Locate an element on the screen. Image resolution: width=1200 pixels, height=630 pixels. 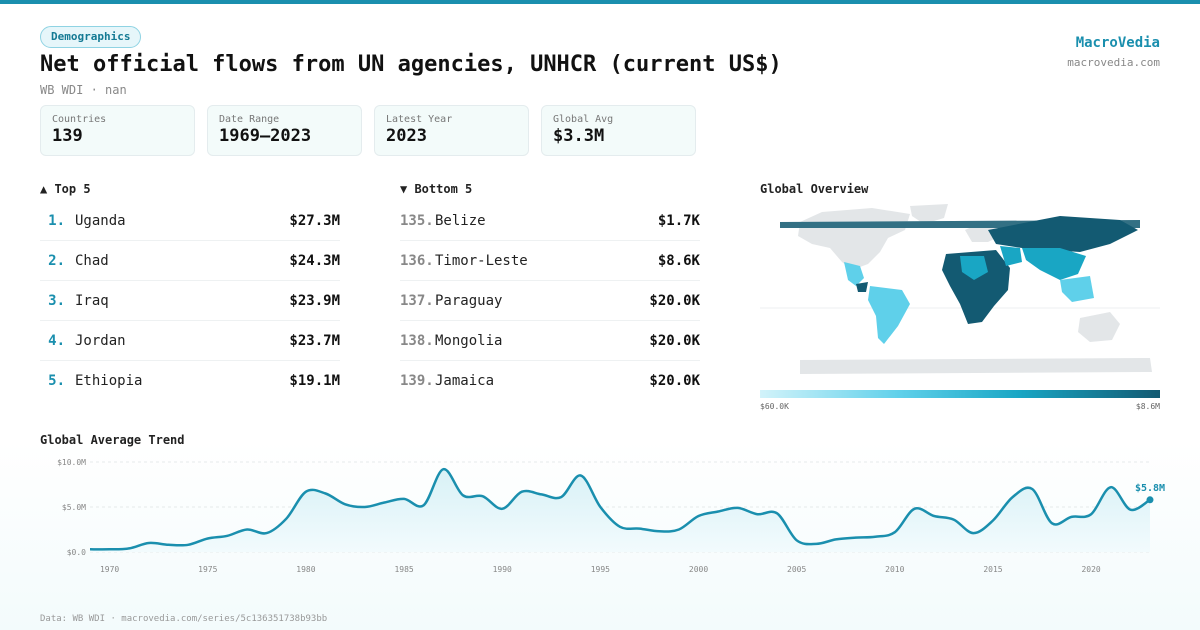
country-value: $23.7M is located at coordinates (314, 340).